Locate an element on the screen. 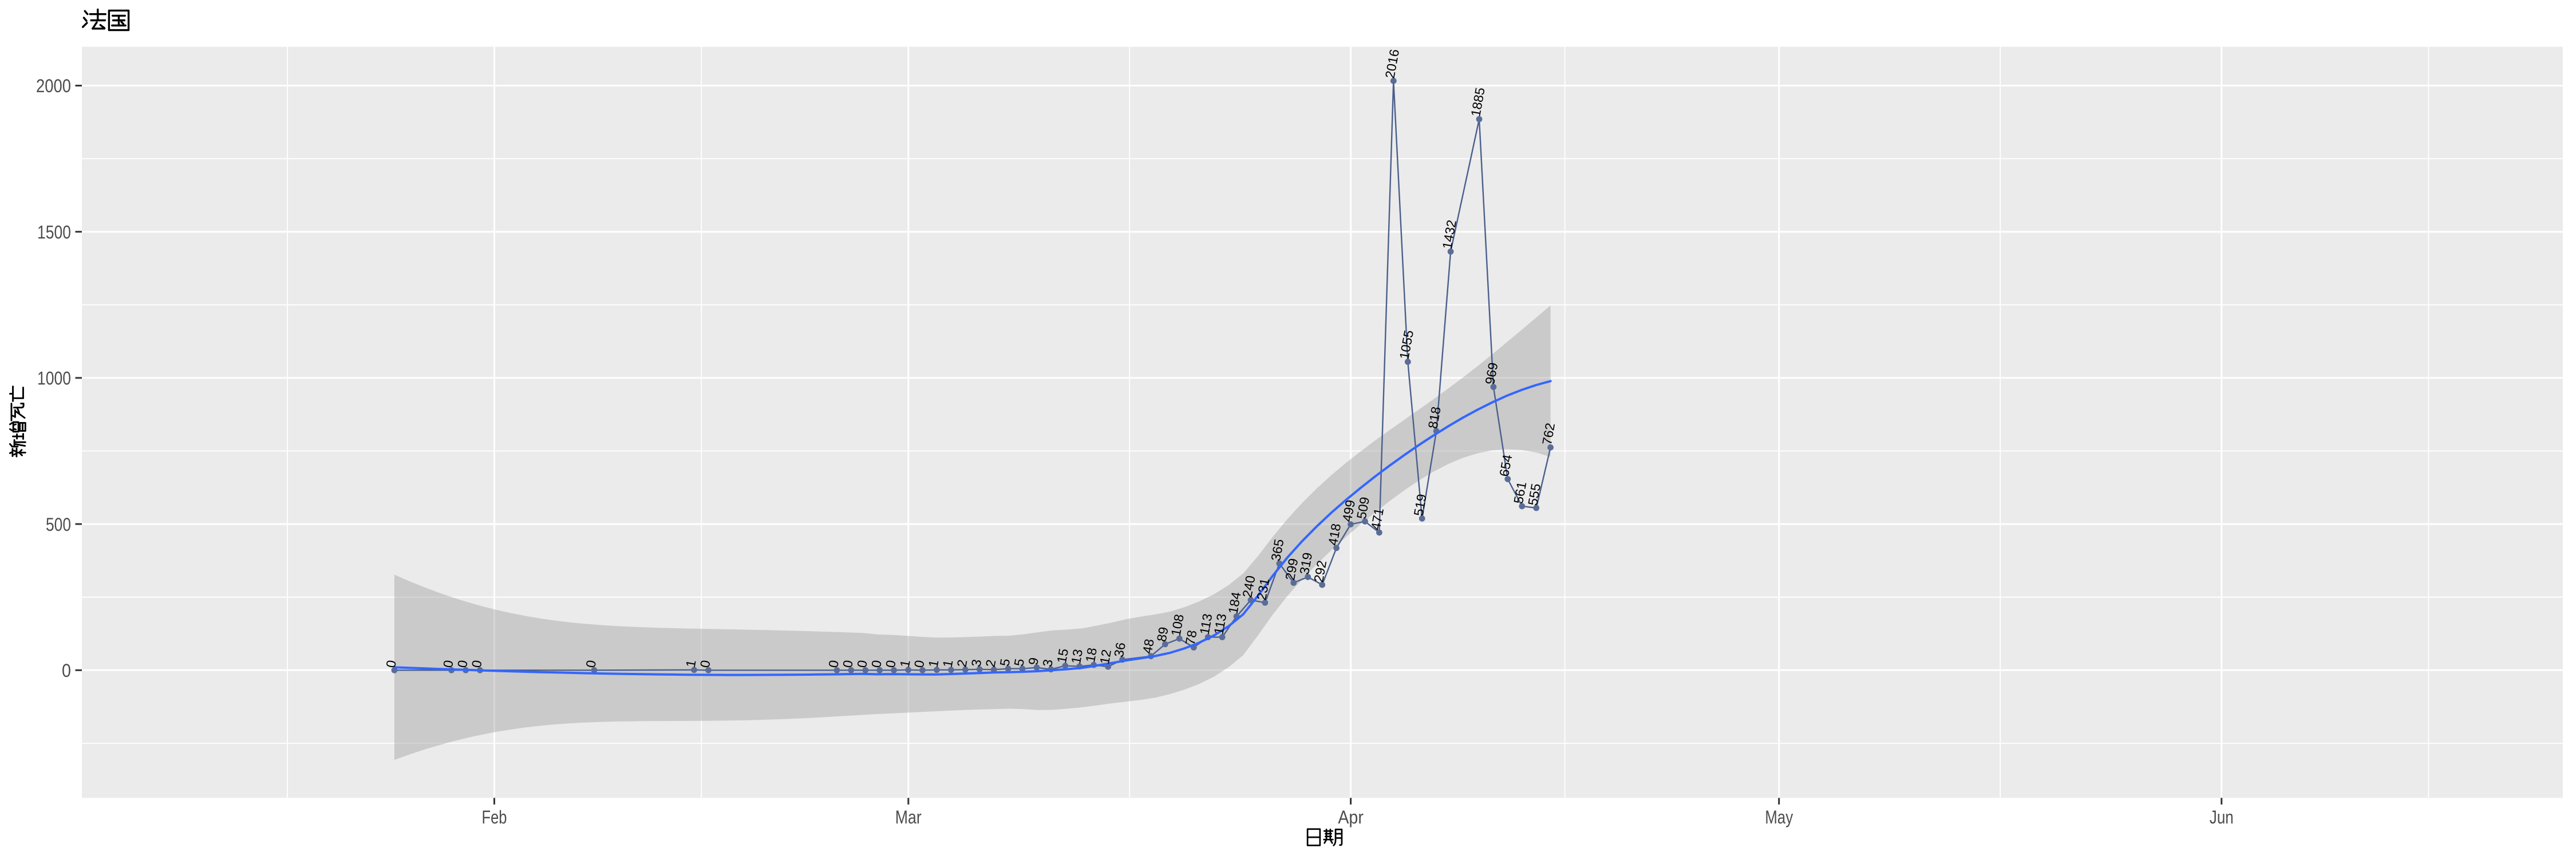 The image size is (2576, 859). svg-text: 9 is located at coordinates (1033, 661).